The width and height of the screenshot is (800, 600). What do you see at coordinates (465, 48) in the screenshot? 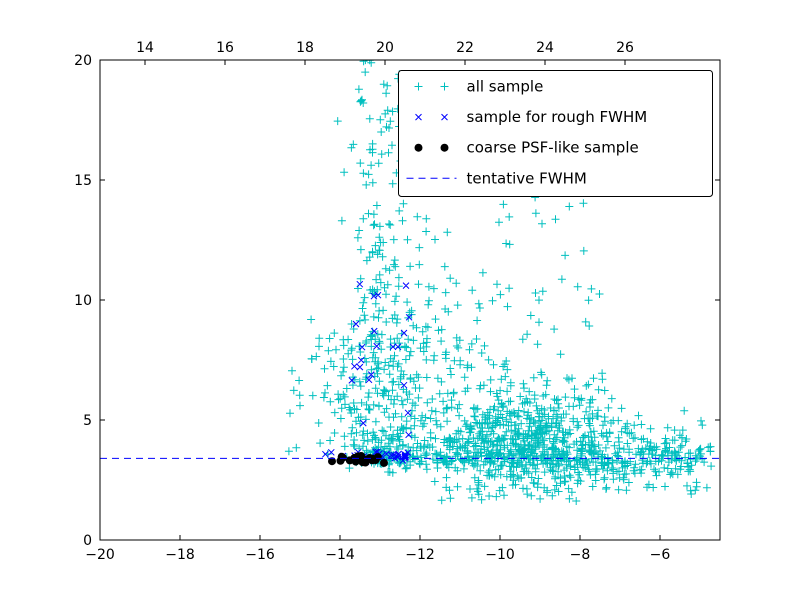
I see `x-tick-label-top: 22` at bounding box center [465, 48].